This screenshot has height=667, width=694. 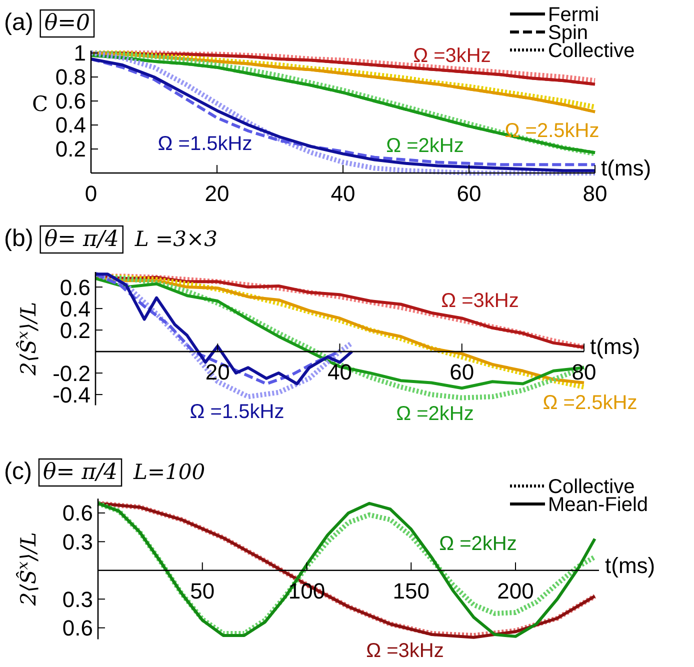 I want to click on x-tick-label: 150, so click(x=411, y=591).